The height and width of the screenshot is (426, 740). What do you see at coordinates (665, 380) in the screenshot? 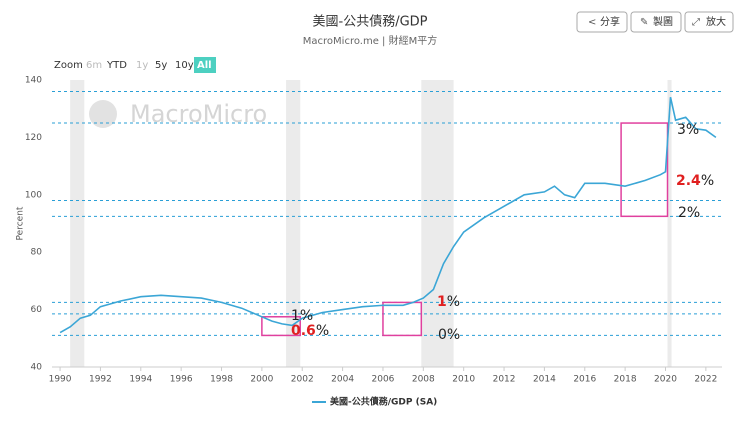
I see `x-tick-label: 2020` at bounding box center [665, 380].